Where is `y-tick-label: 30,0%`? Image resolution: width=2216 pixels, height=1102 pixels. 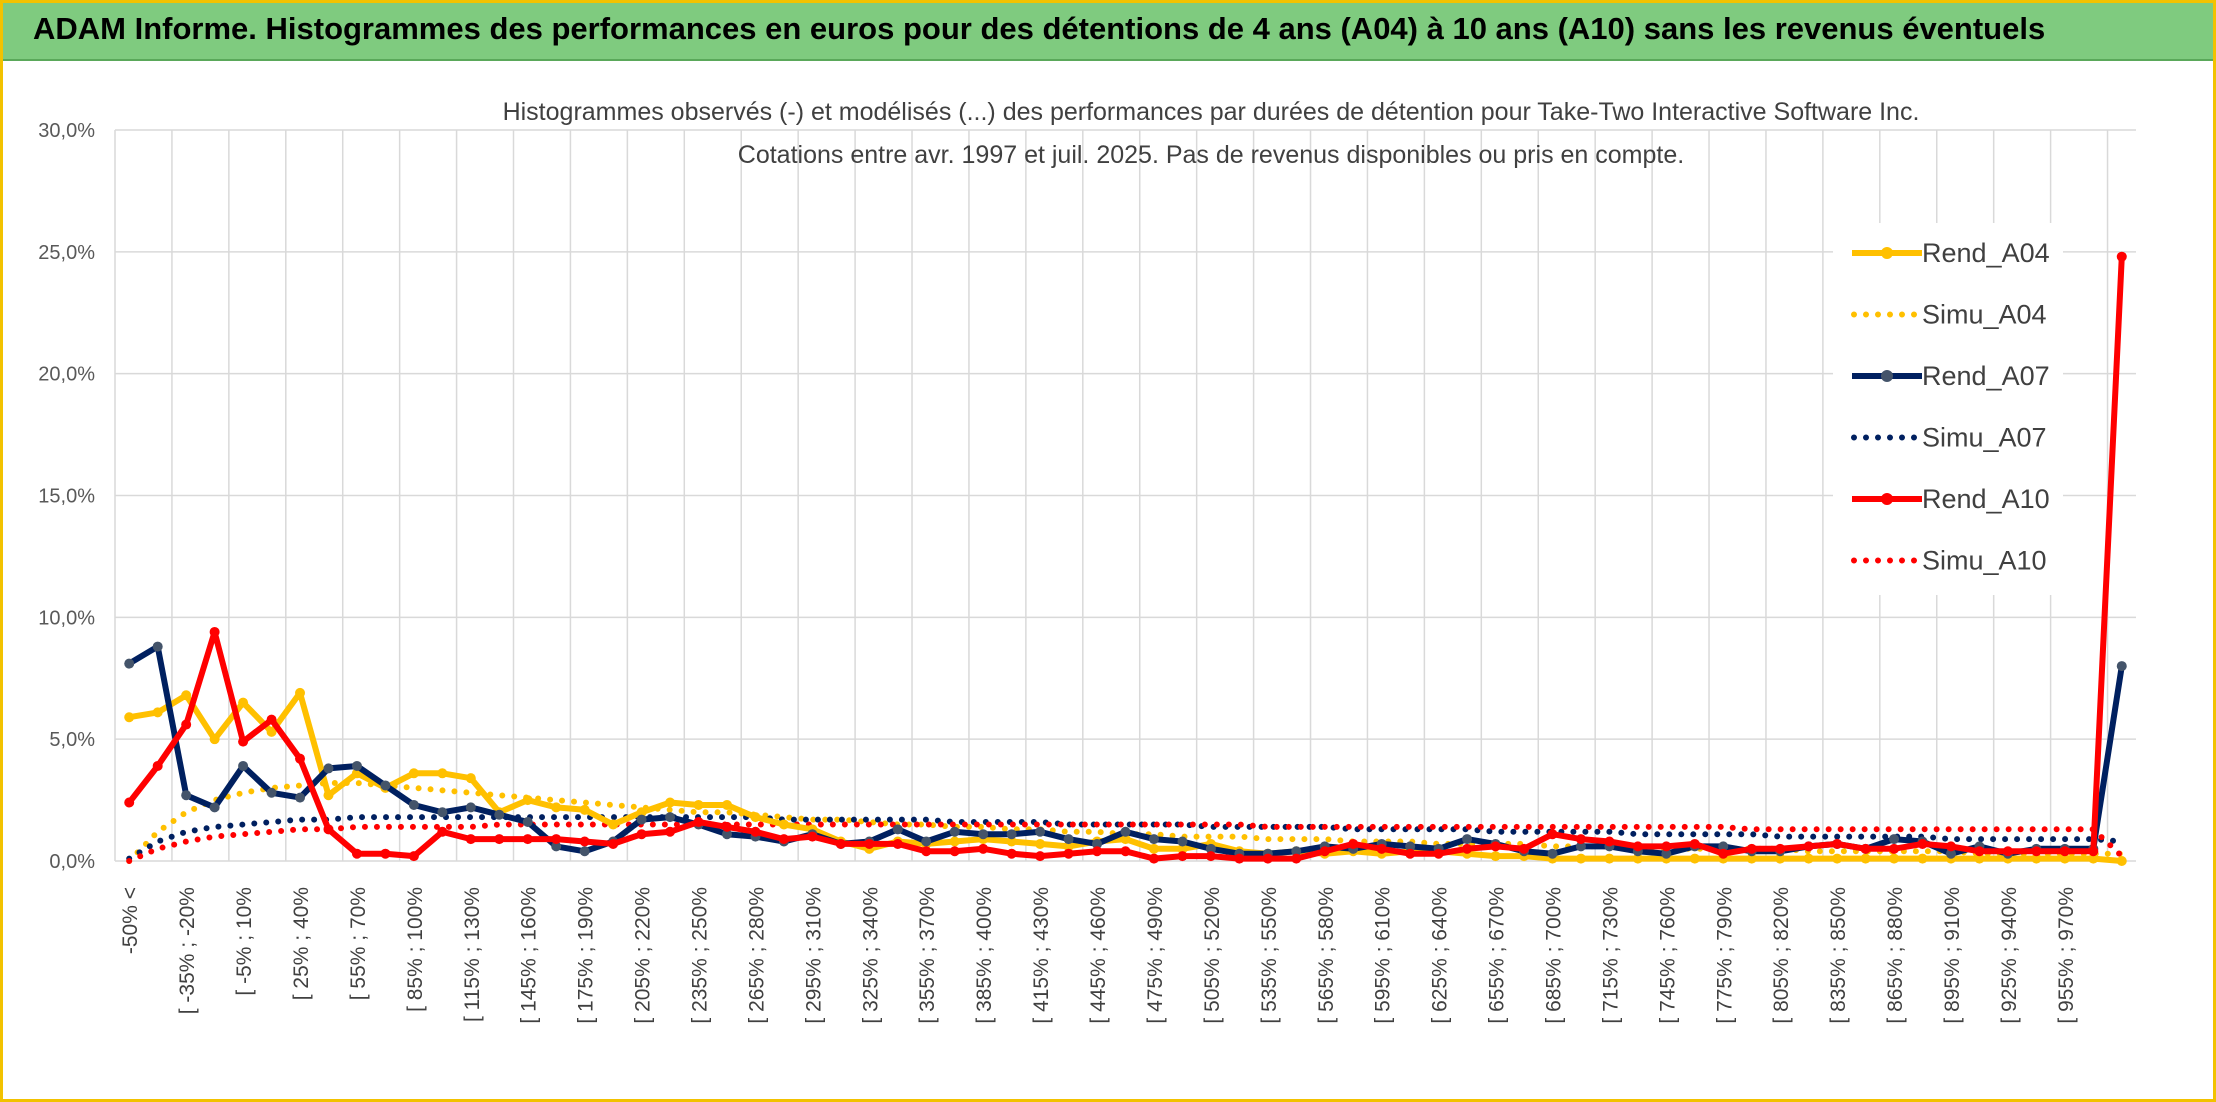 y-tick-label: 30,0% is located at coordinates (66, 131).